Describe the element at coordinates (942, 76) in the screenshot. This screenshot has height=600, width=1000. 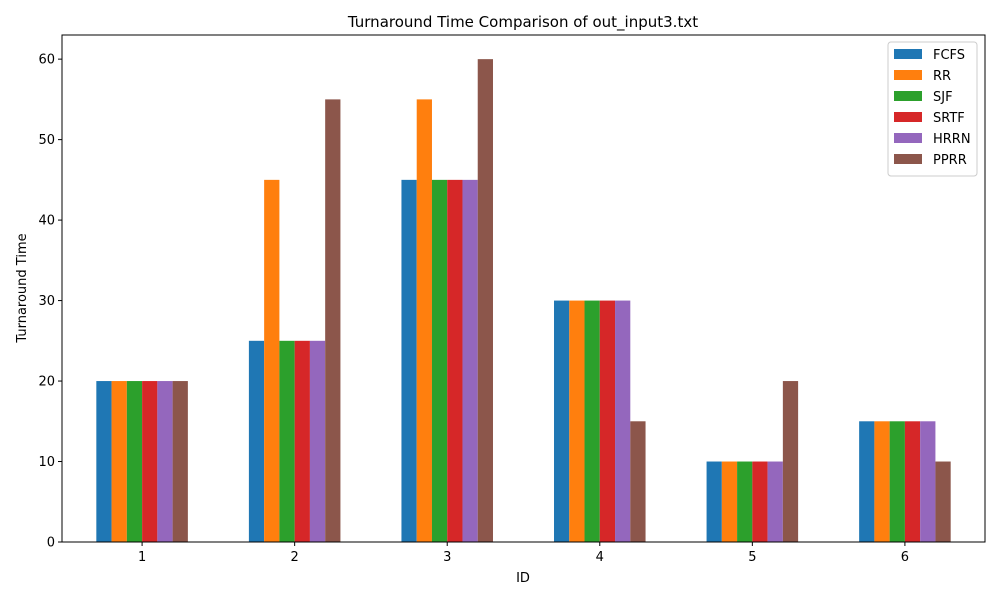
I see `legend-label-rr: RR` at that location.